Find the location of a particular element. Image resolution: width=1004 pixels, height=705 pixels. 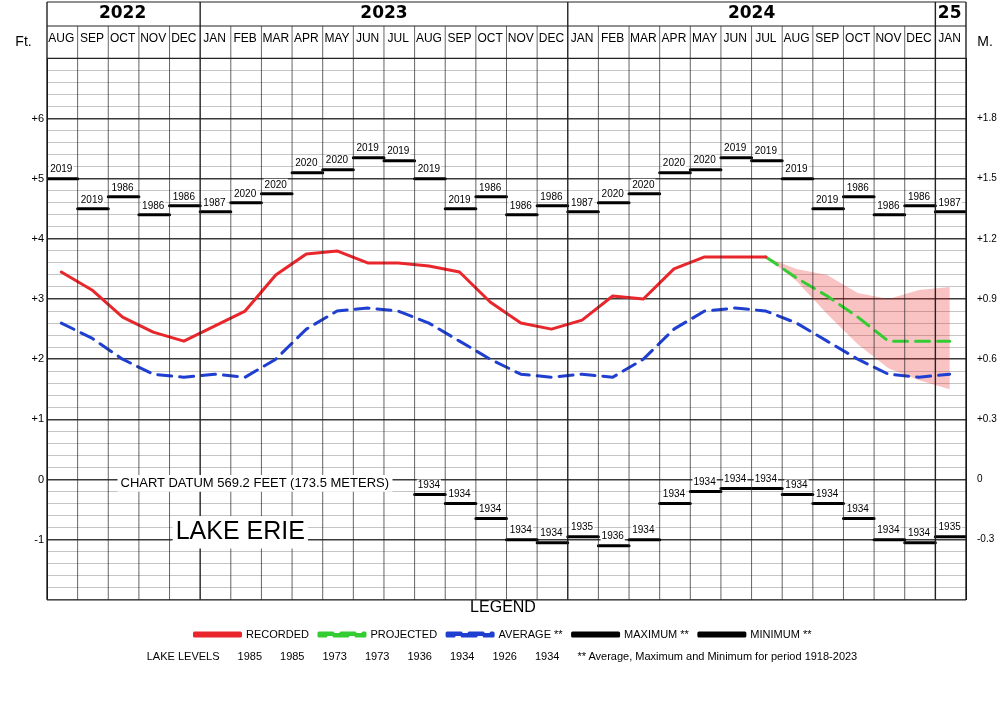

y2-tick-label: 0 is located at coordinates (980, 479).